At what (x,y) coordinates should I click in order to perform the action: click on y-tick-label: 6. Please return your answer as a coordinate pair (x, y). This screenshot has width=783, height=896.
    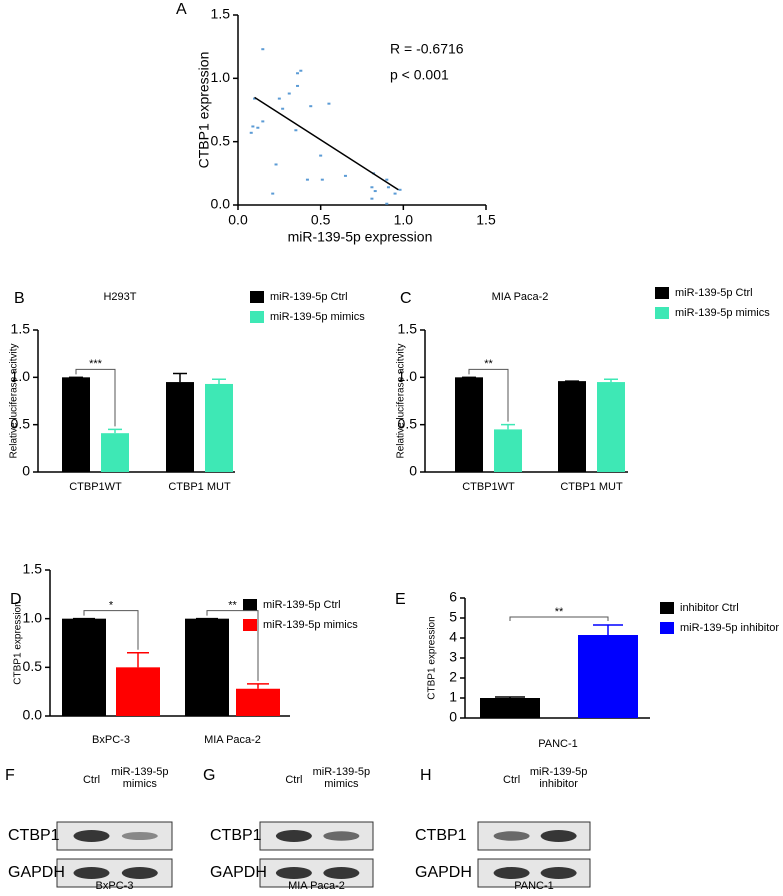
    Looking at the image, I should click on (453, 597).